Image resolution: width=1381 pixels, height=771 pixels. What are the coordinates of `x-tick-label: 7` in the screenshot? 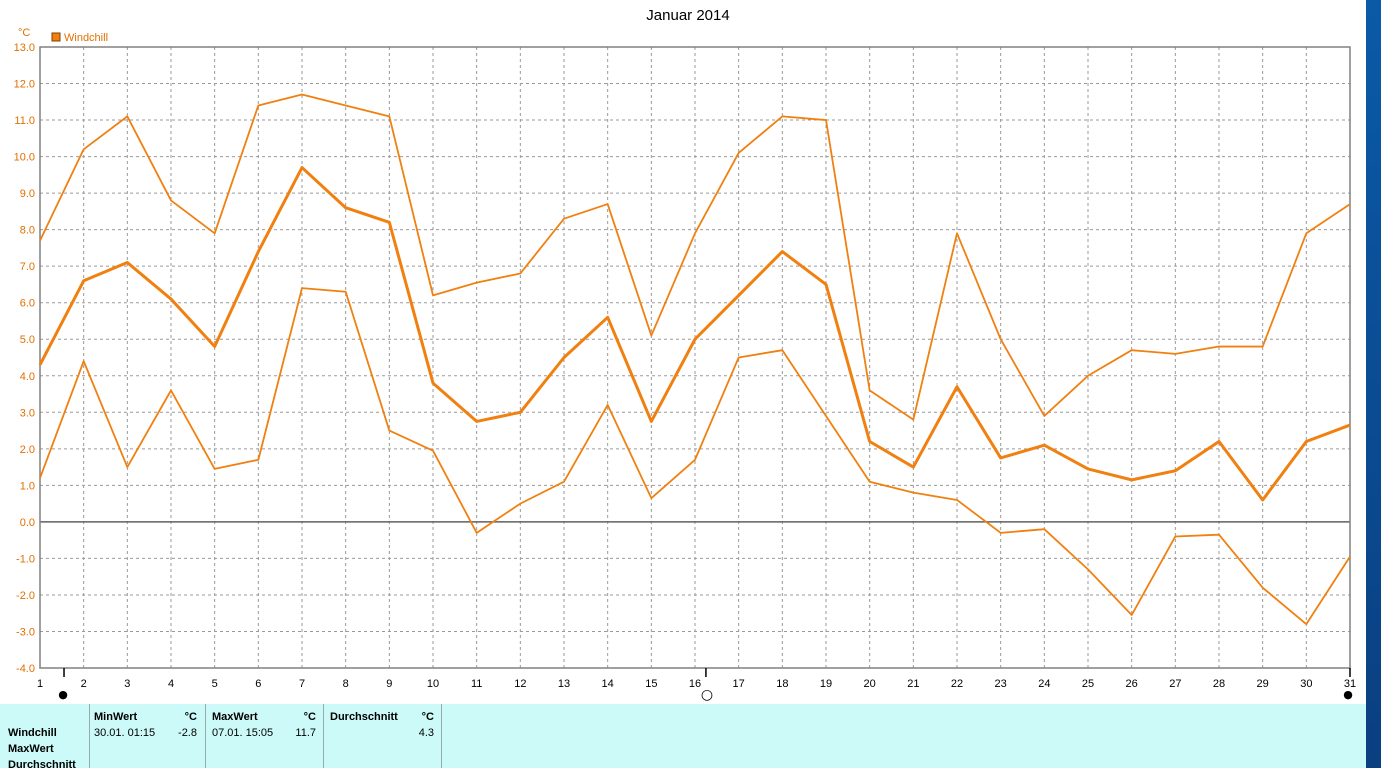 It's located at (302, 684).